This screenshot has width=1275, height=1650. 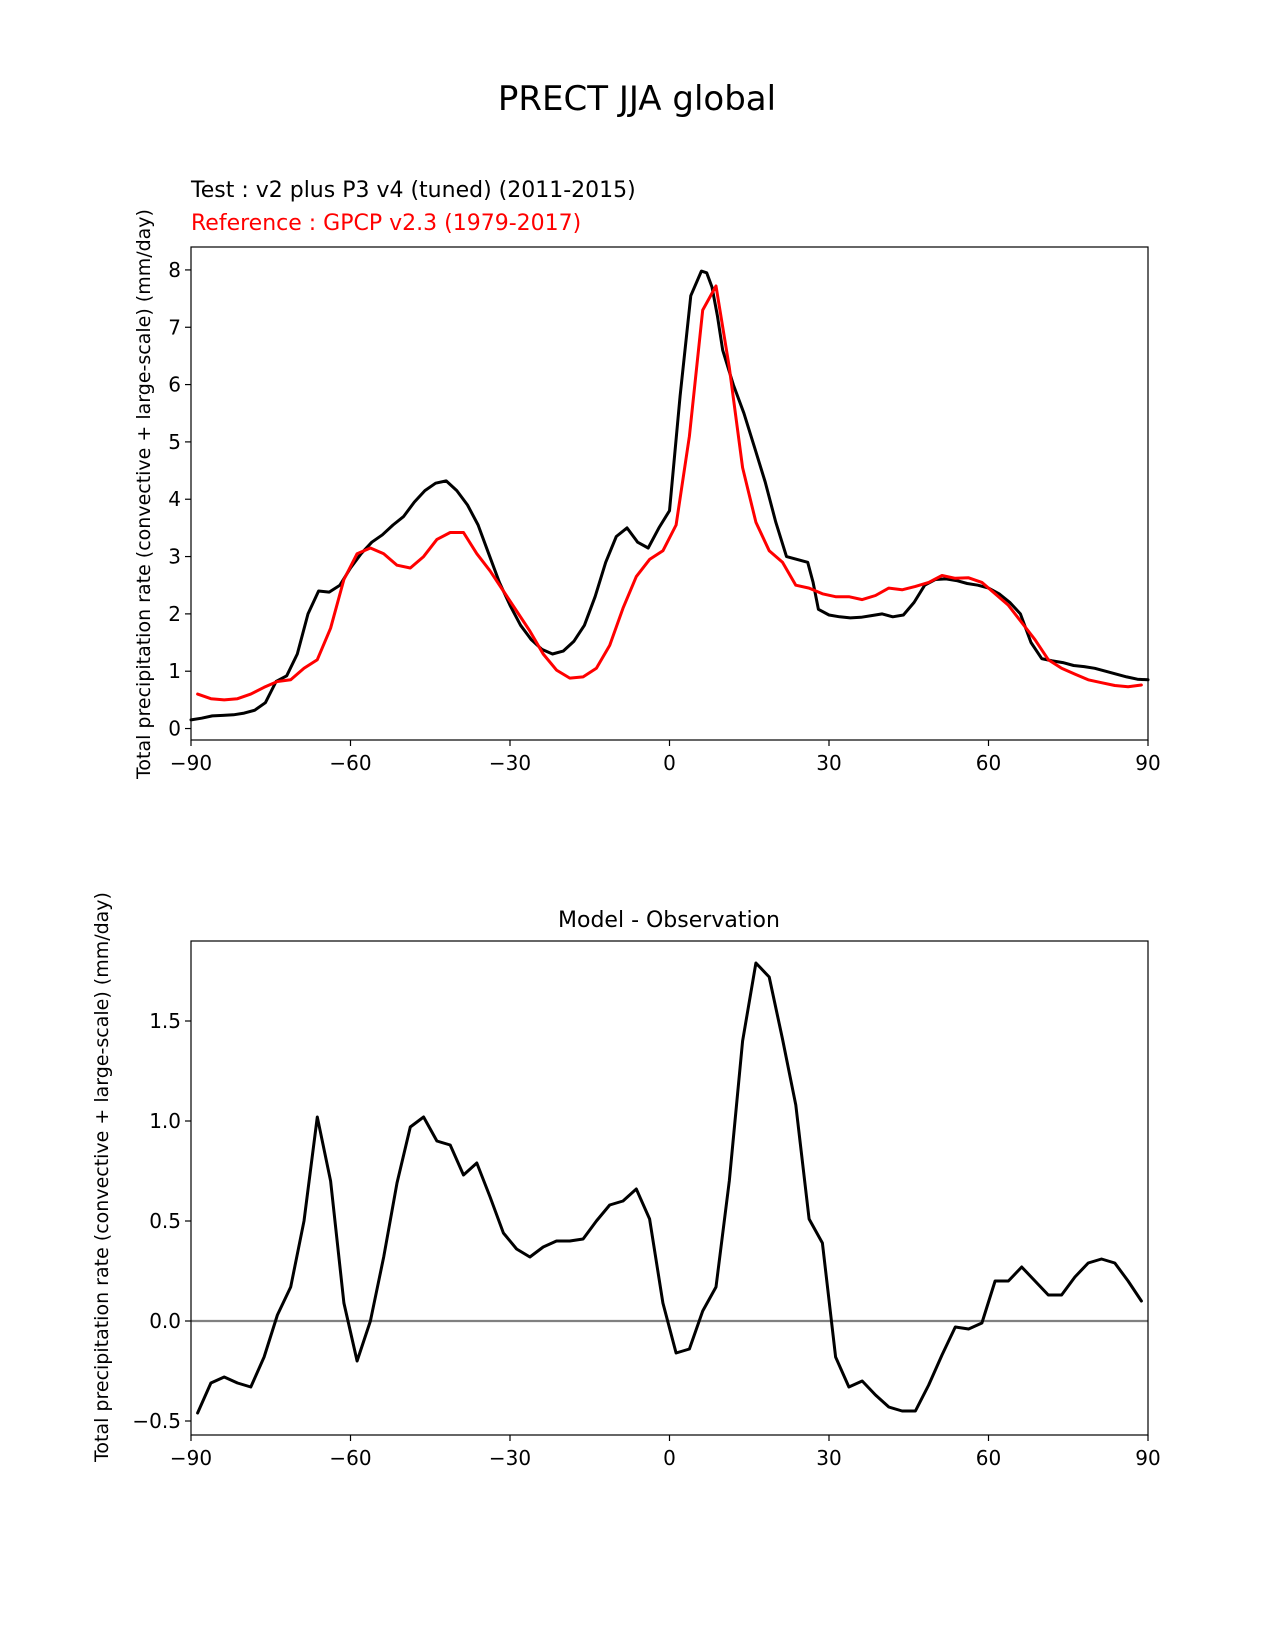 What do you see at coordinates (174, 499) in the screenshot?
I see `top-y-tick-label: 4` at bounding box center [174, 499].